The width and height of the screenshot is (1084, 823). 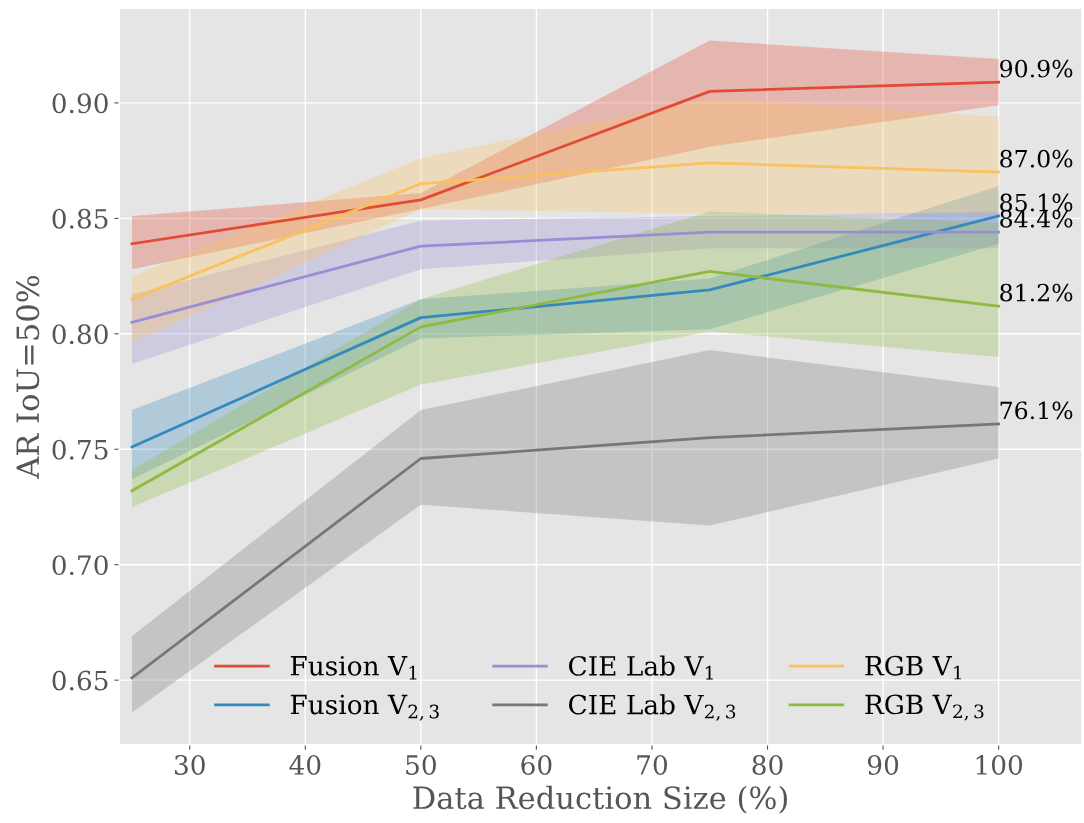 I want to click on x-tick-label: 80, so click(x=767, y=765).